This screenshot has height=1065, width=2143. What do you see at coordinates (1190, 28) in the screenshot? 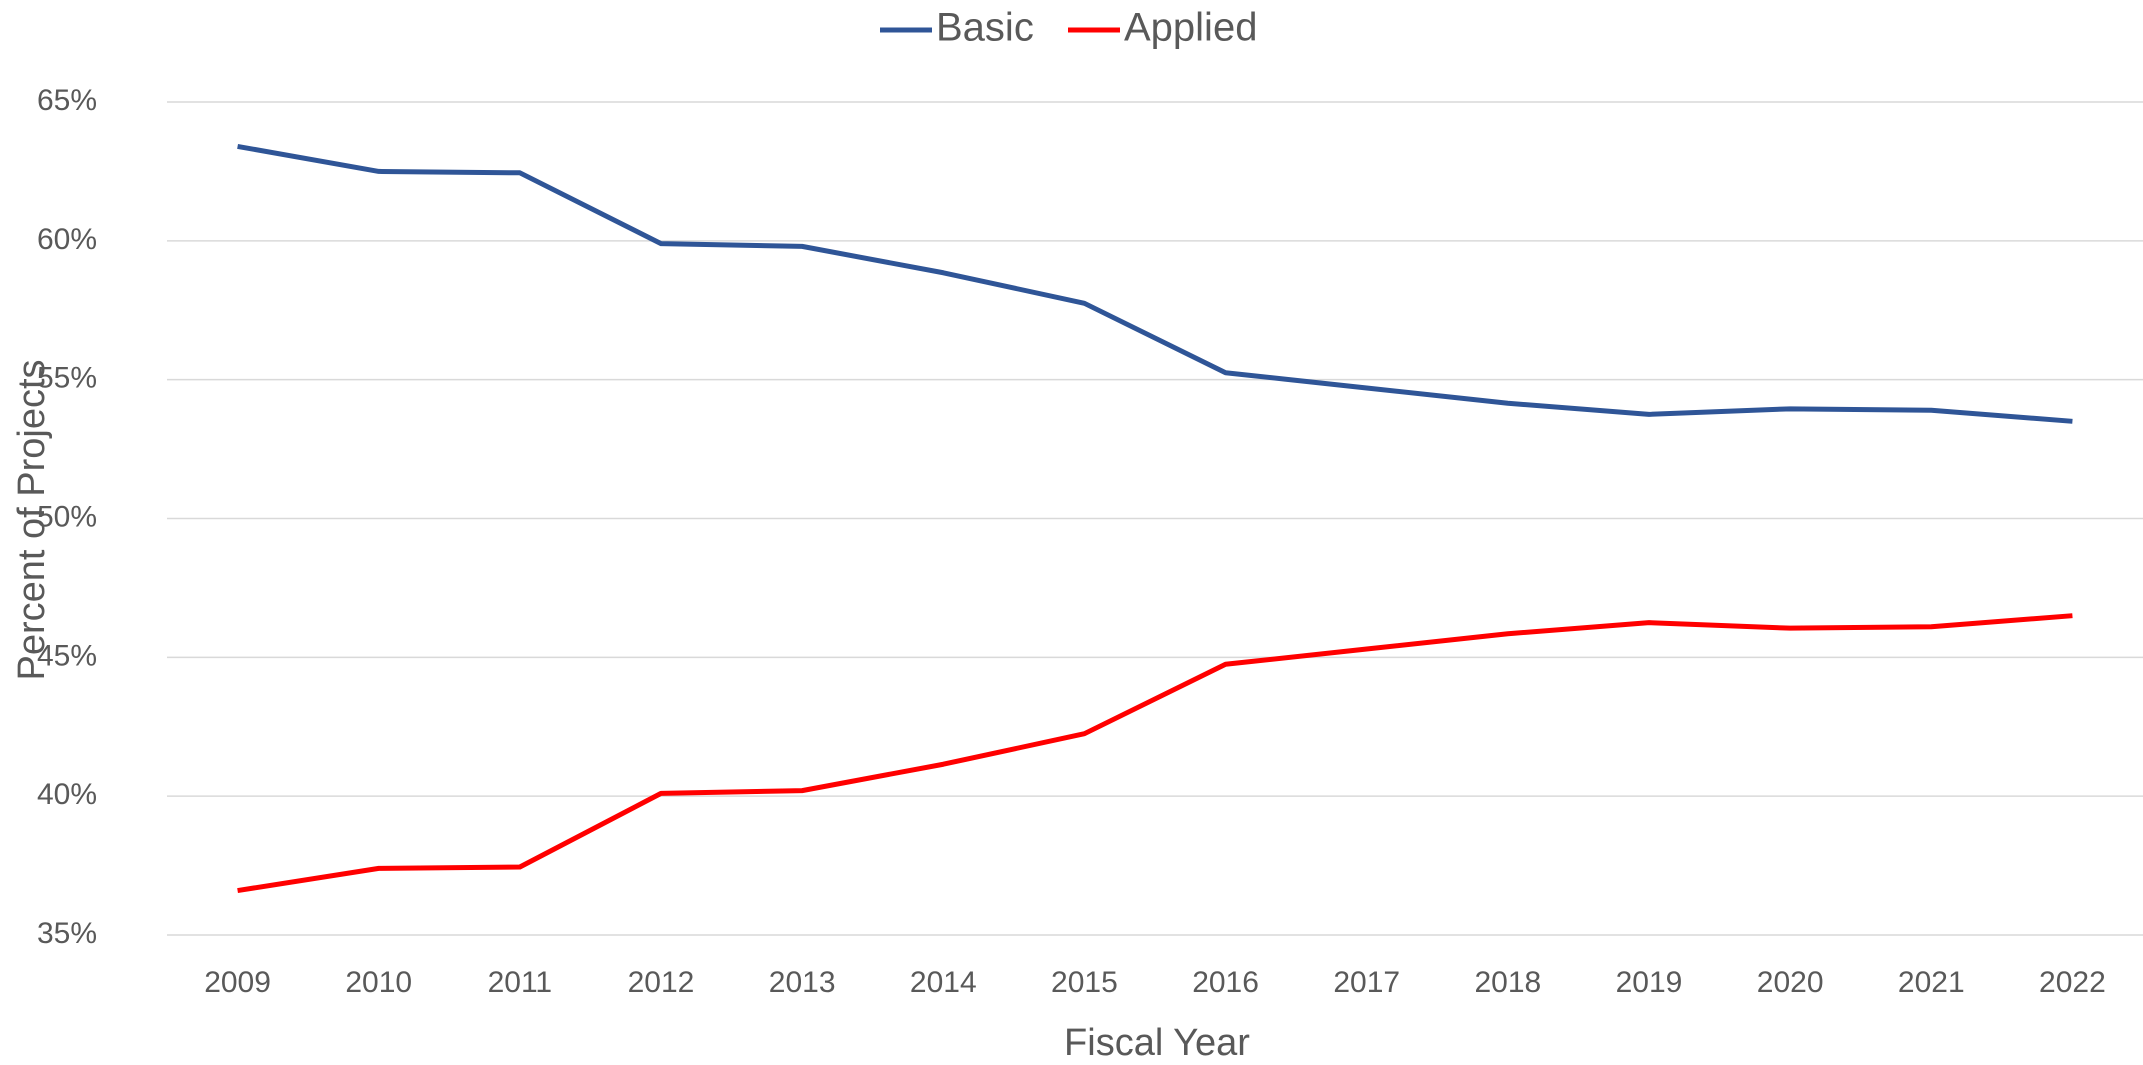
I see `legend-label: Applied` at bounding box center [1190, 28].